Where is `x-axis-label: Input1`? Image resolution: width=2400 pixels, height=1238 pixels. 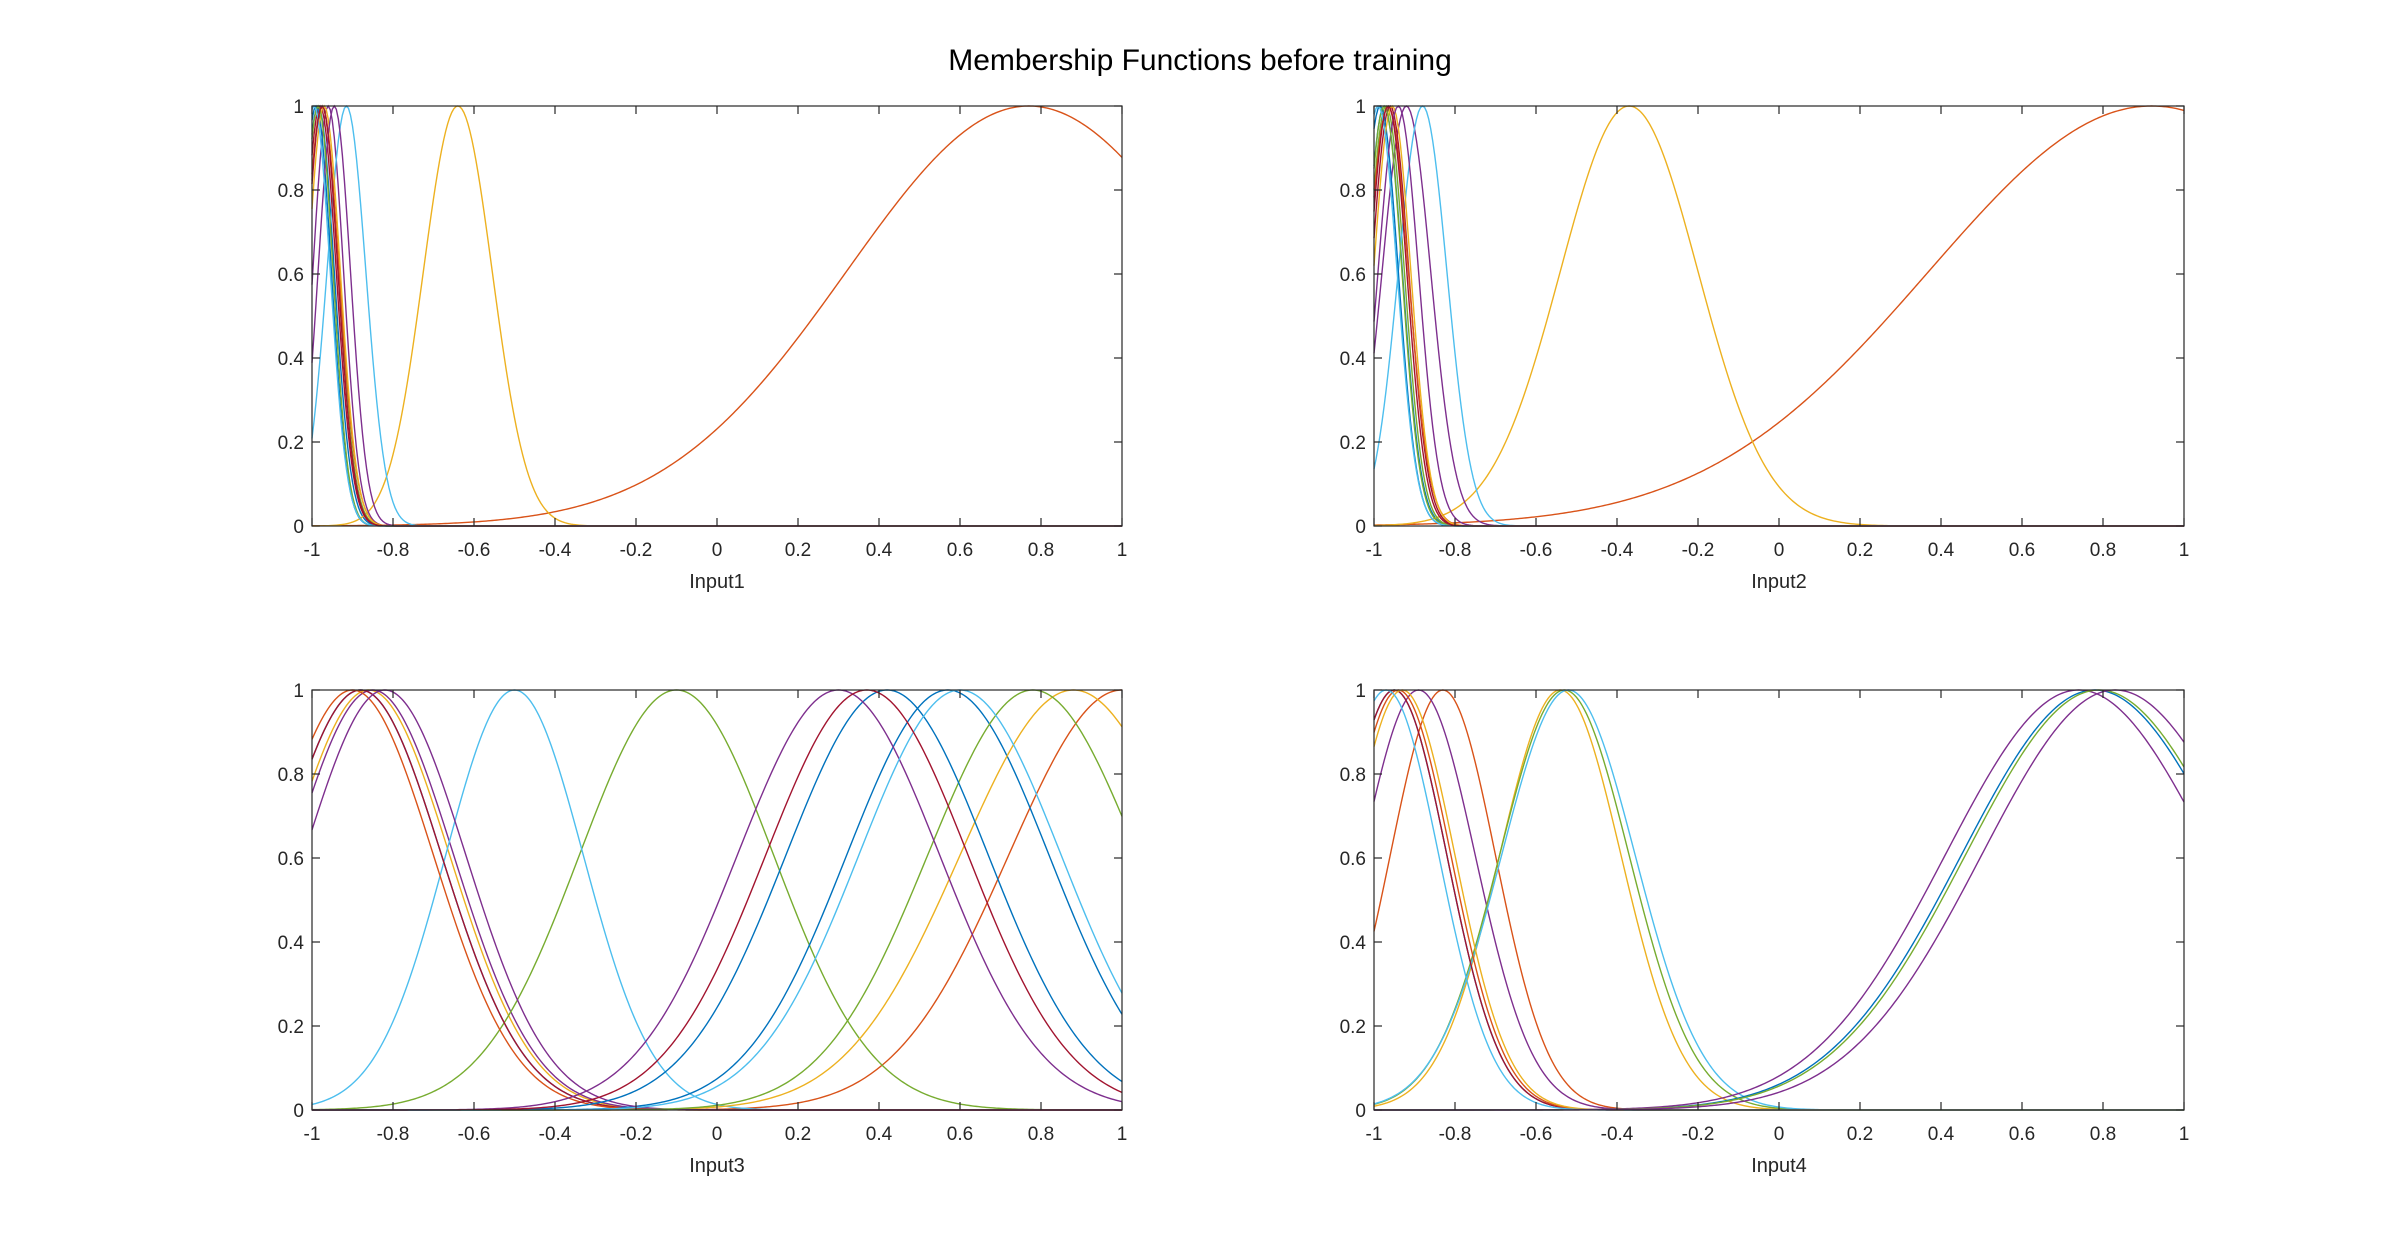
x-axis-label: Input1 is located at coordinates (717, 582).